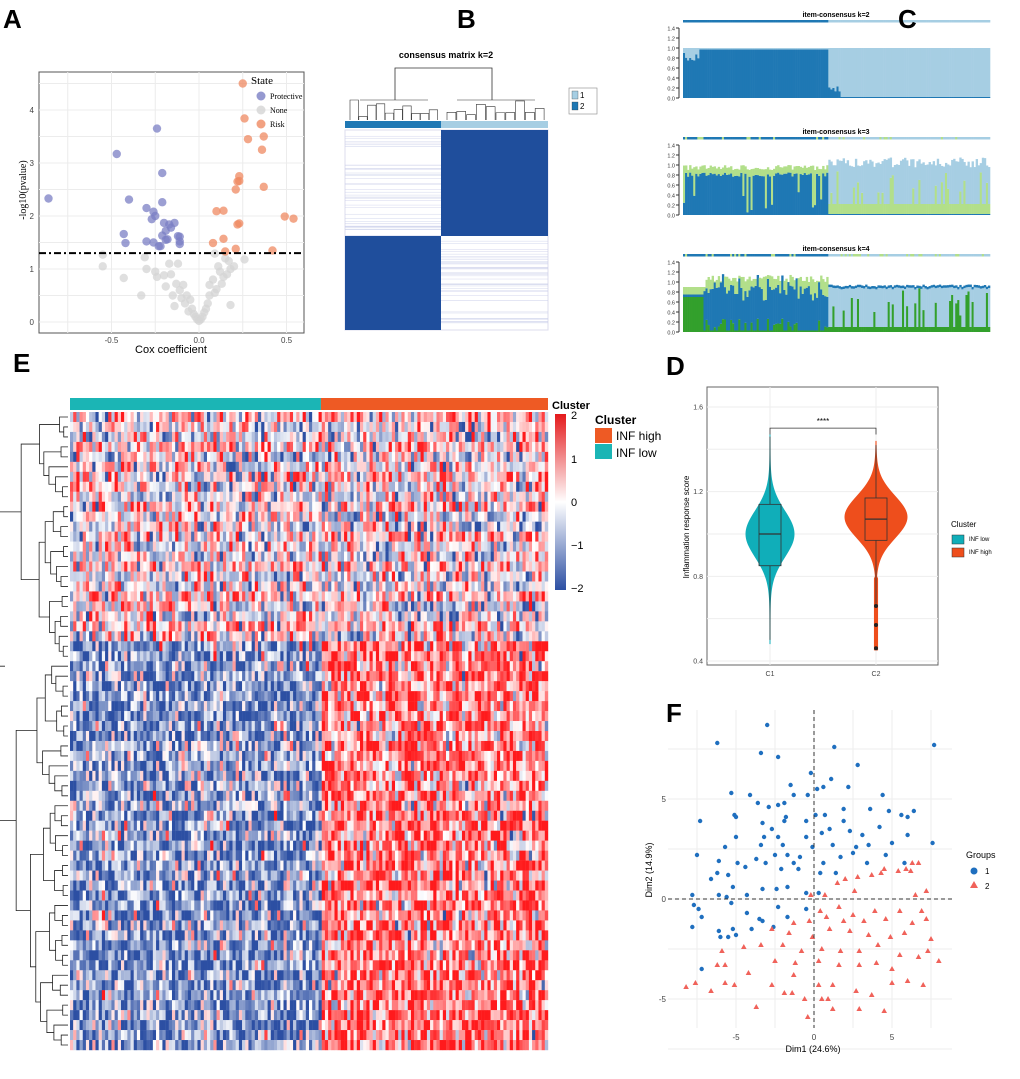  I want to click on a-point-risk, so click(263, 136).